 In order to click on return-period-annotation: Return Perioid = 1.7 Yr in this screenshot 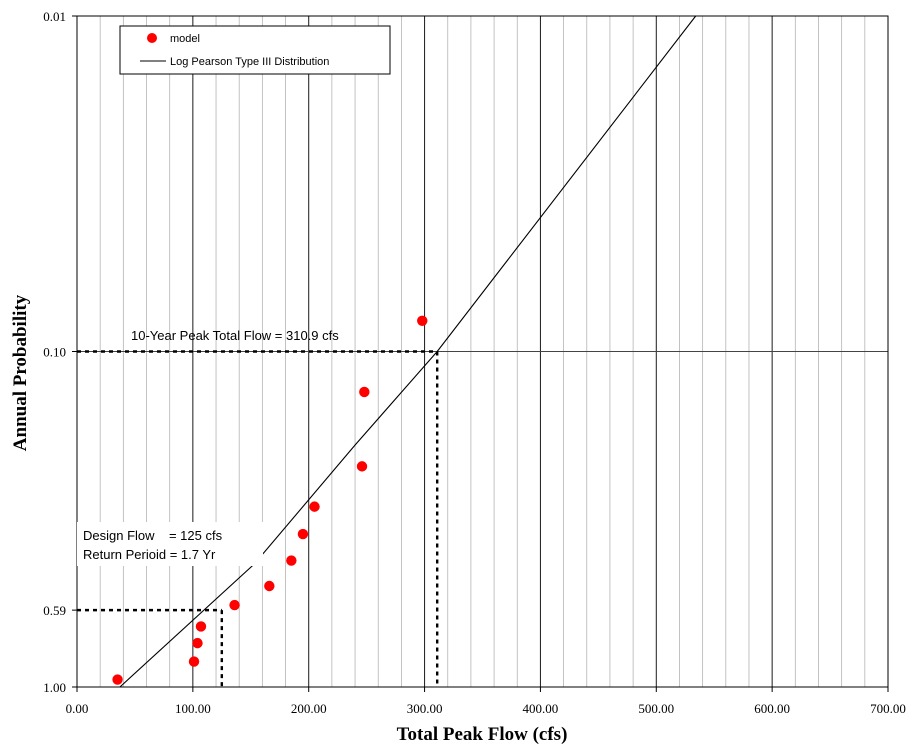, I will do `click(149, 554)`.